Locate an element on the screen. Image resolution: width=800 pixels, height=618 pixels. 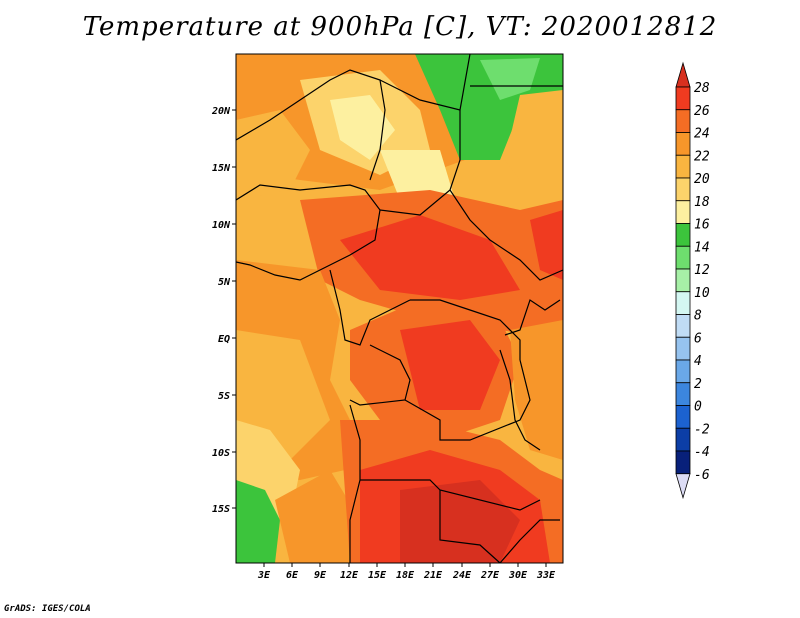
grads-credit: GrADS: IGES/COLA is located at coordinates (47, 609).